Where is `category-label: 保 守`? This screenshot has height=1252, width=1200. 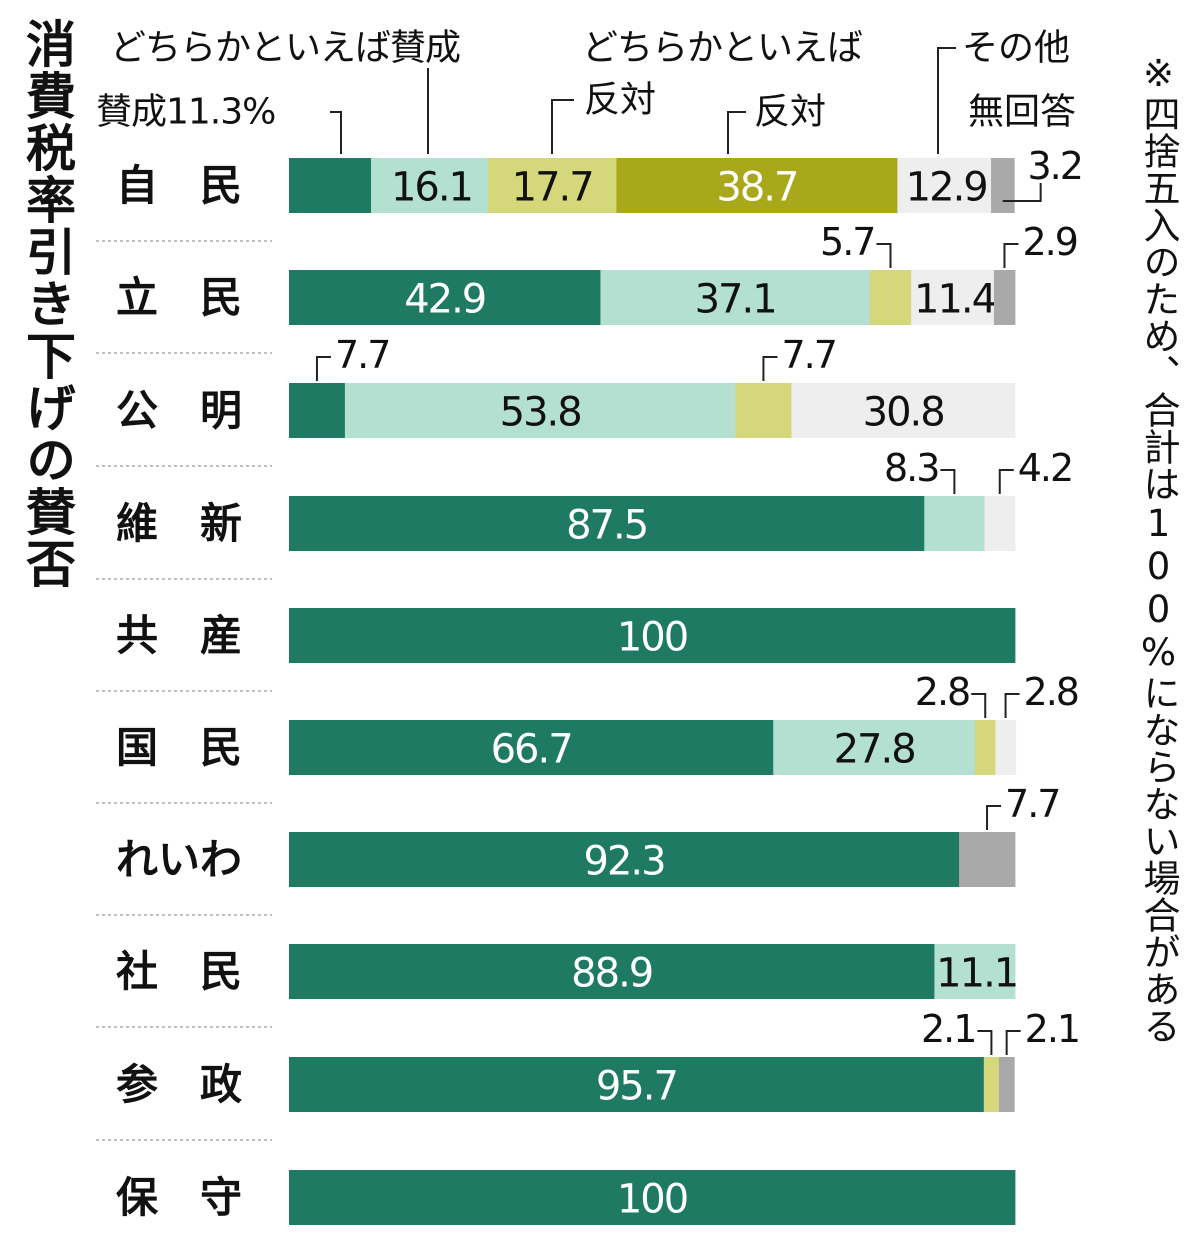
category-label: 保 守 is located at coordinates (179, 1197).